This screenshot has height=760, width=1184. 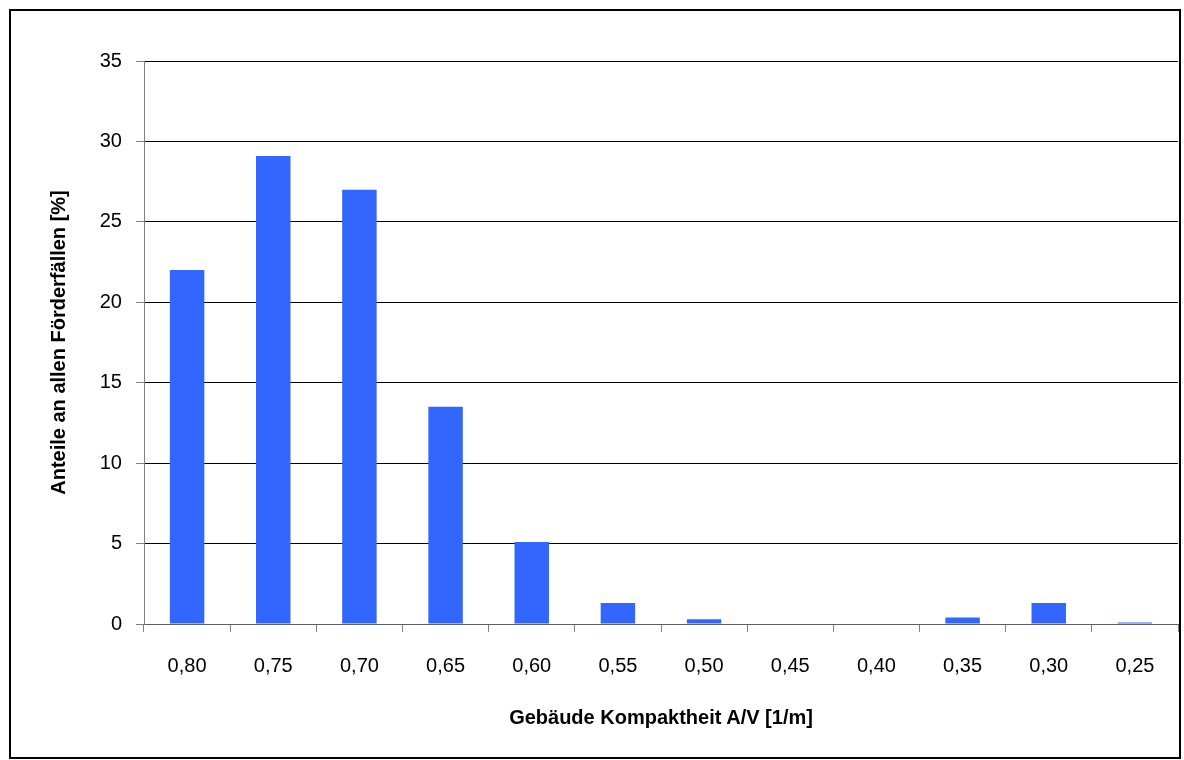 I want to click on x-tick-label: 0,55, so click(x=618, y=664).